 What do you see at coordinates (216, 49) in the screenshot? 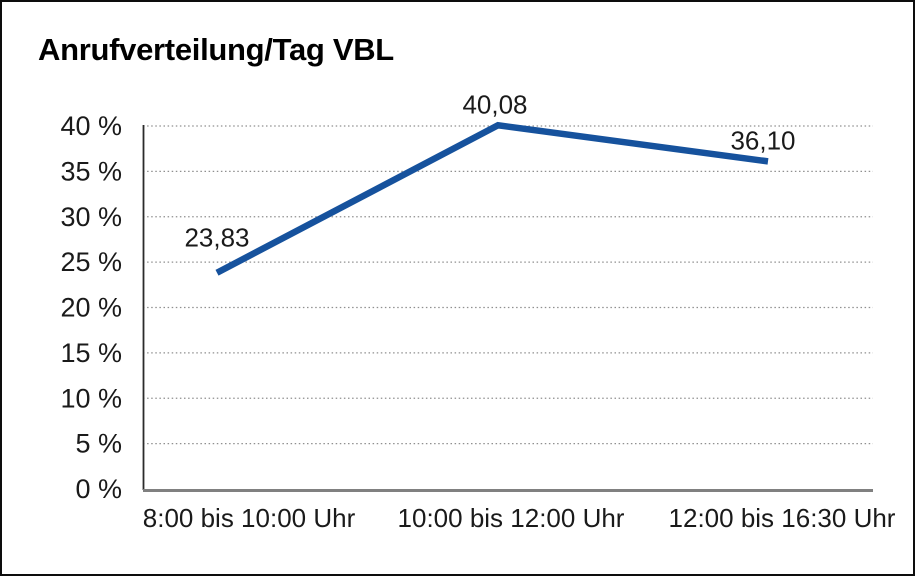
I see `chart-title: Anrufverteilung/Tag VBL` at bounding box center [216, 49].